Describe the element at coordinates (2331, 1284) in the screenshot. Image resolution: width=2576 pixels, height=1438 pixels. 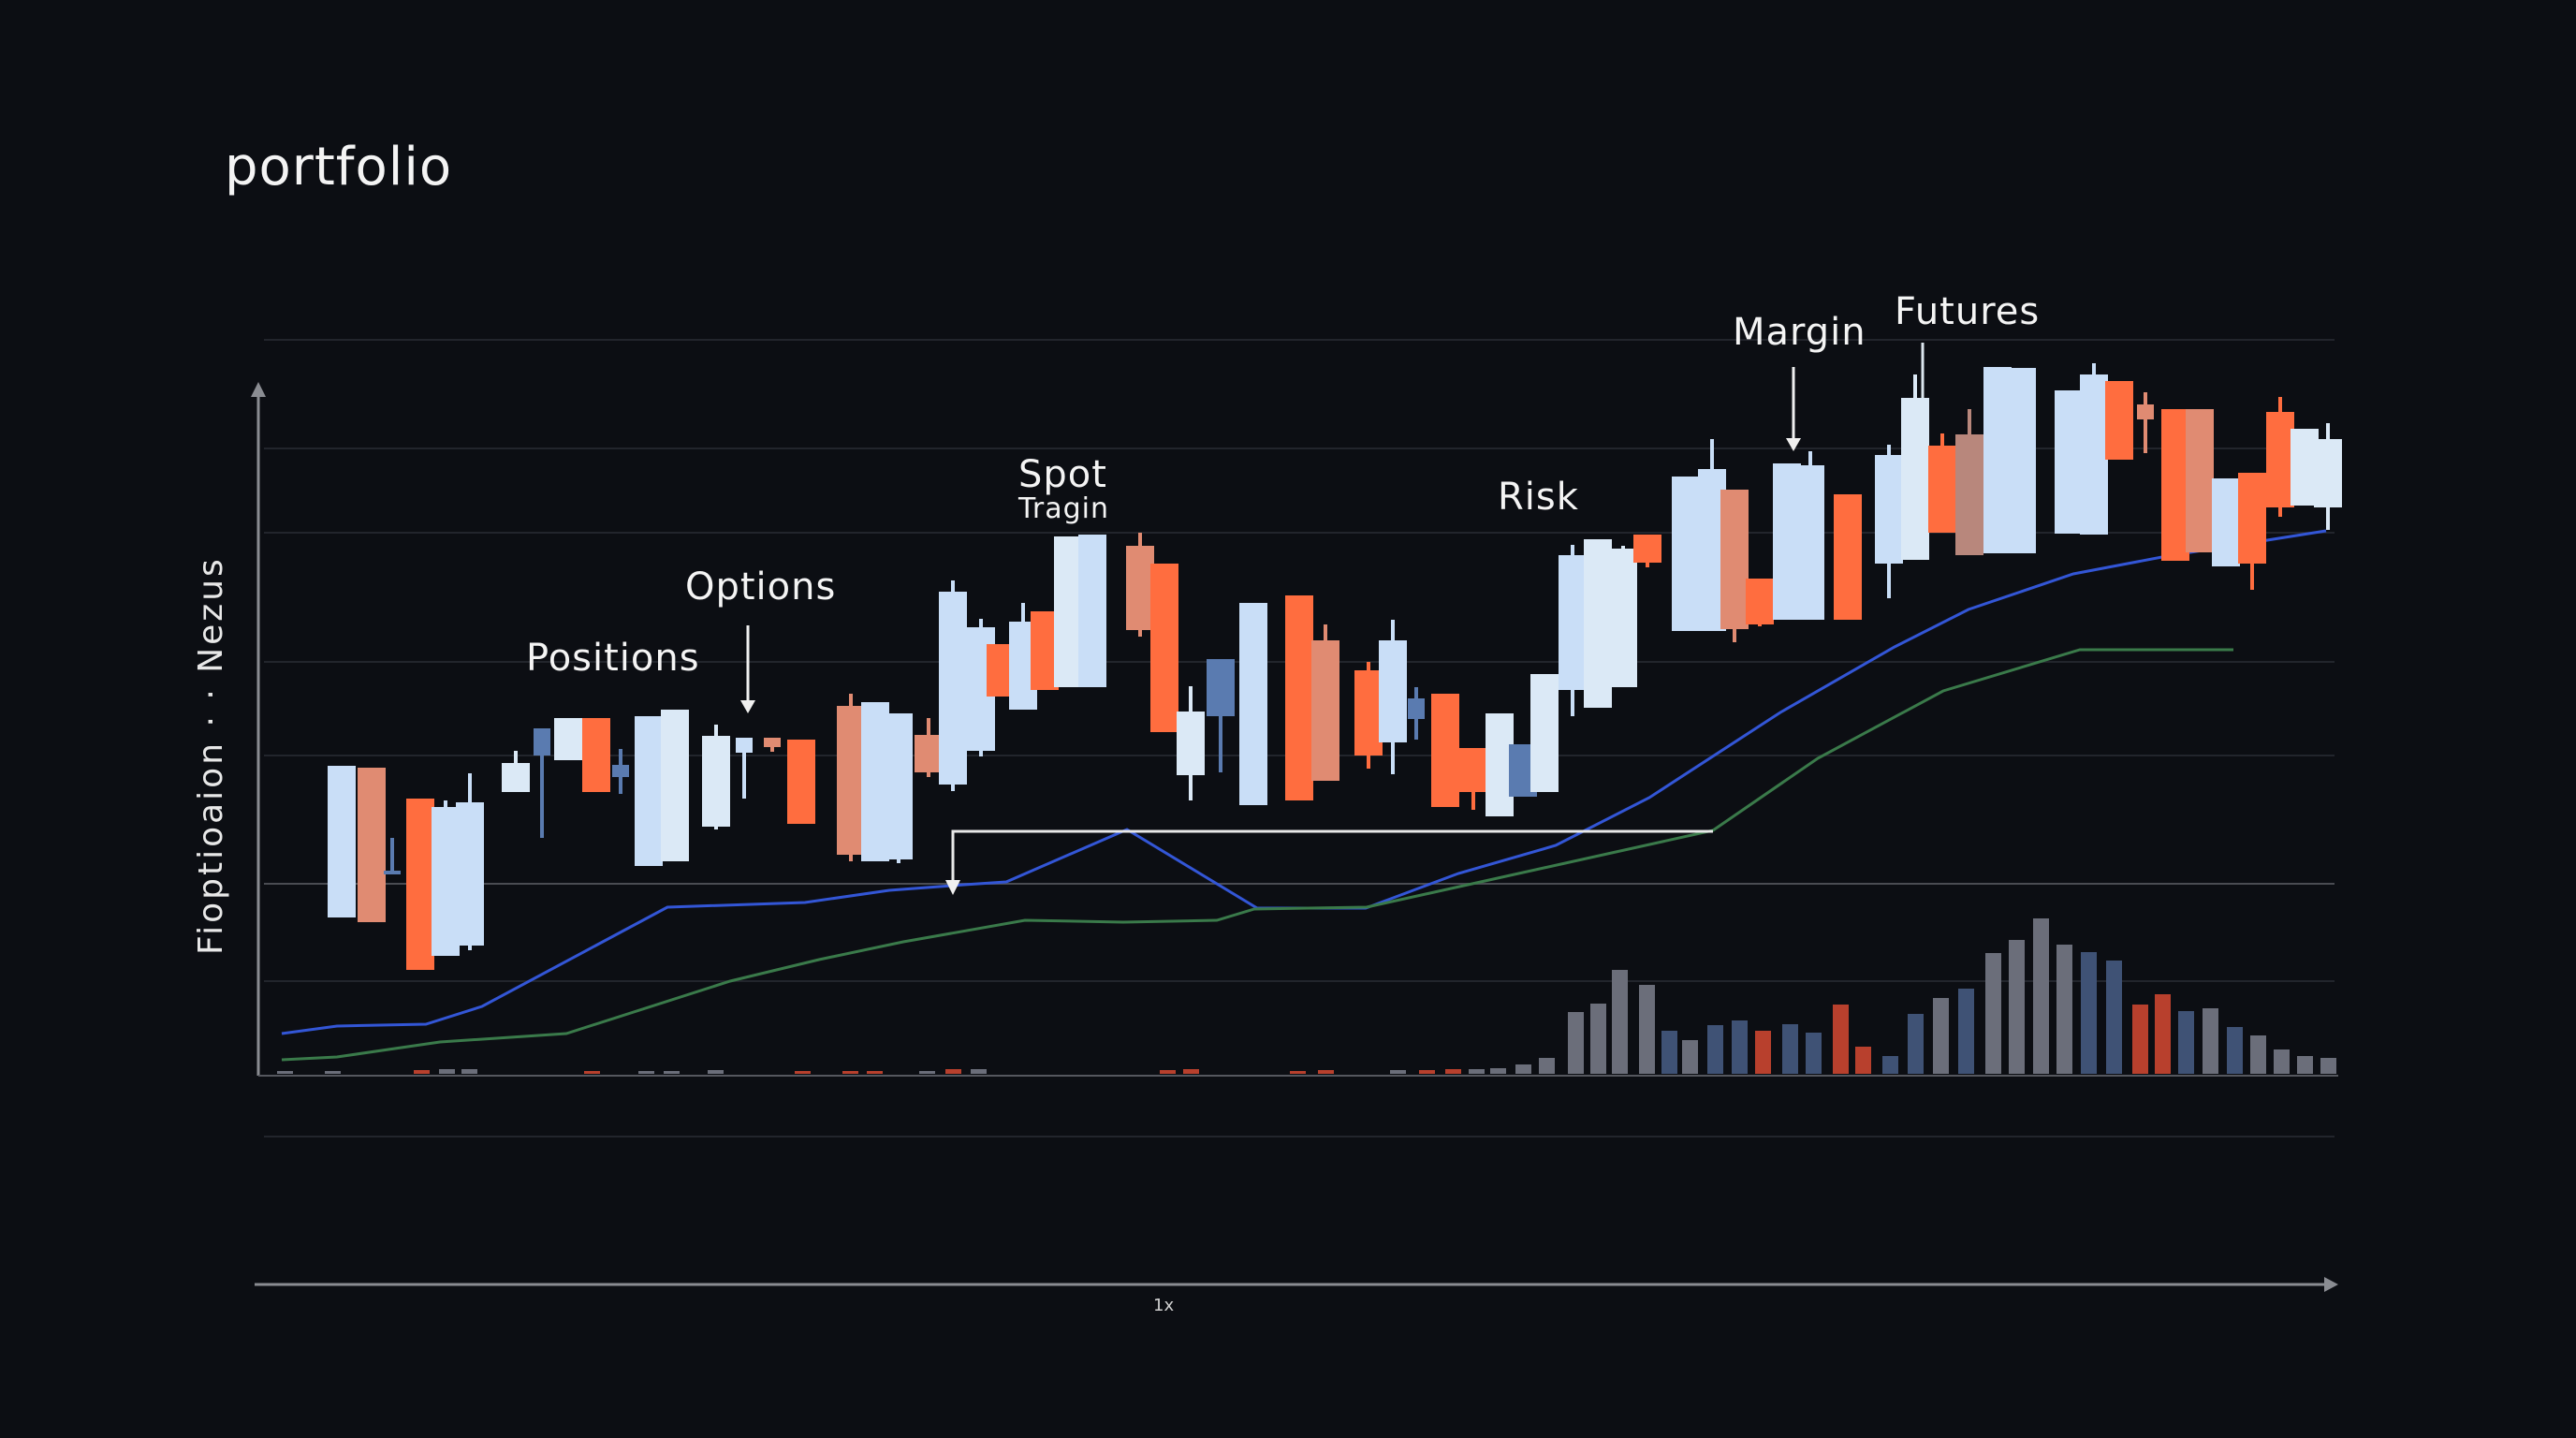
I see `x-axis-arrow-icon` at that location.